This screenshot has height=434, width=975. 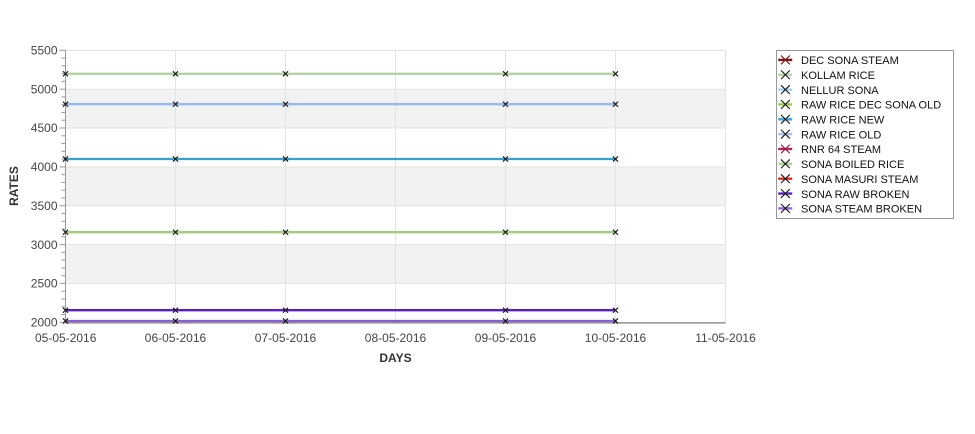 I want to click on svg-text: 05-05-2016, so click(x=66, y=338).